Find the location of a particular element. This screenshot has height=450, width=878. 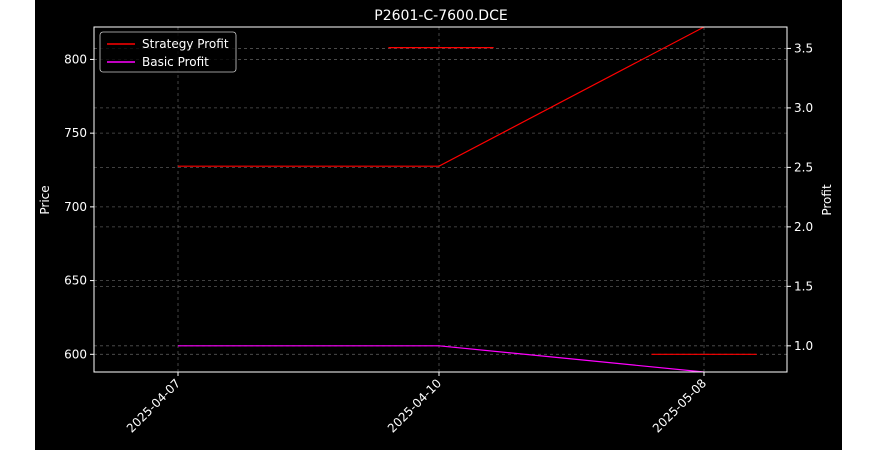

legend-label: Strategy Profit is located at coordinates (185, 44).